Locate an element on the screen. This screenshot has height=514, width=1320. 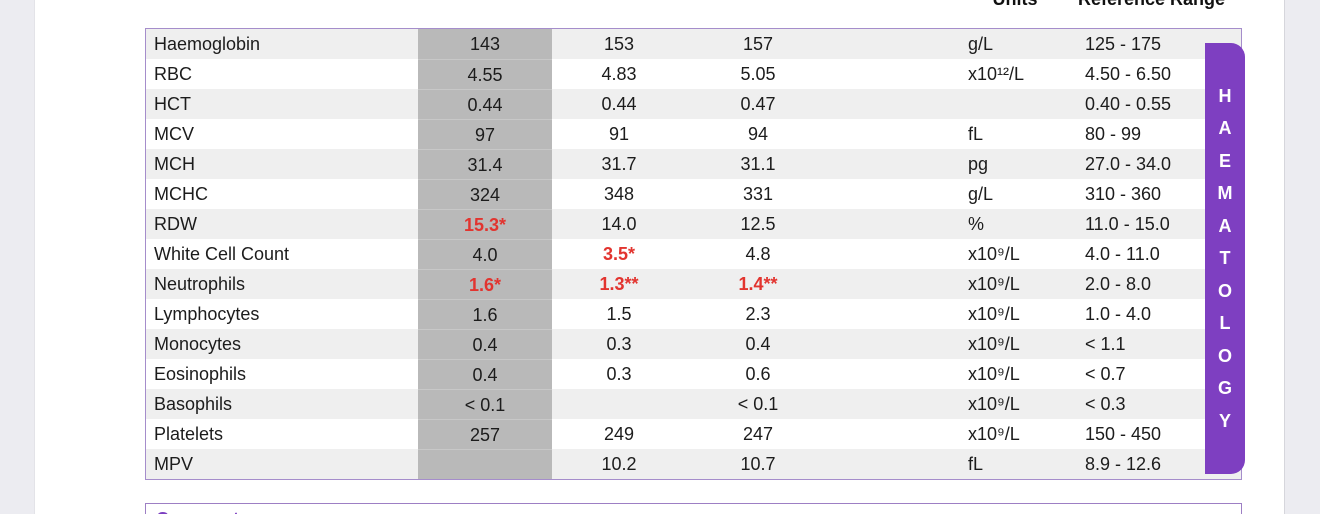
result-previous-2-cell: 10.7 is located at coordinates (758, 464).